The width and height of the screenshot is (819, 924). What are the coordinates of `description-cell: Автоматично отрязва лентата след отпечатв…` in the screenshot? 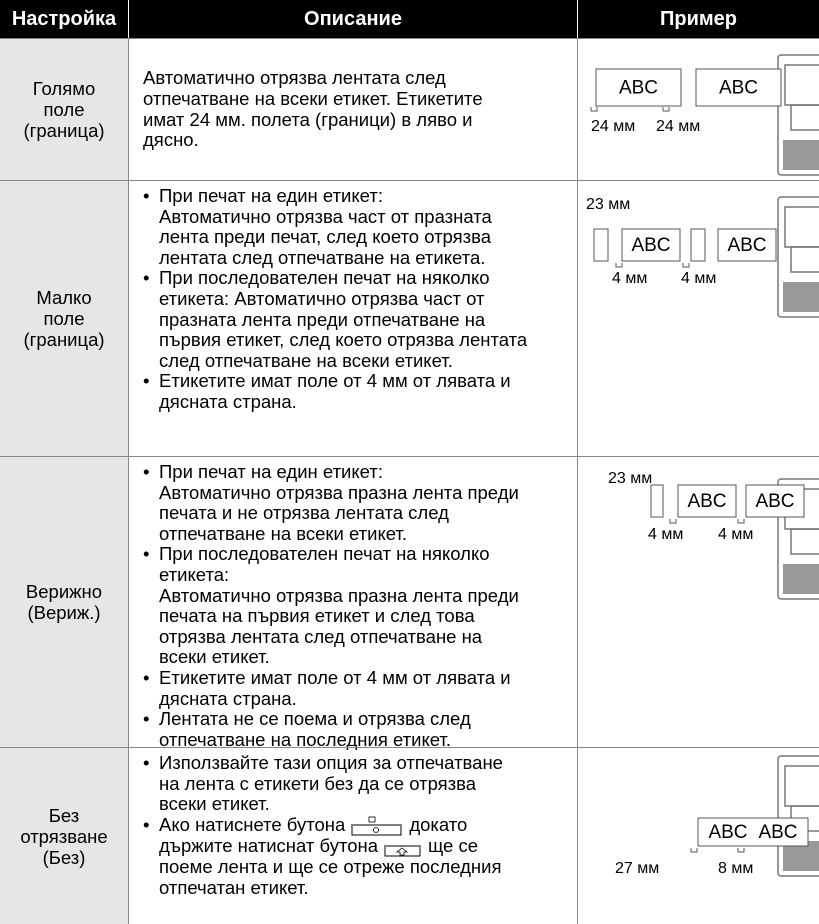 It's located at (352, 109).